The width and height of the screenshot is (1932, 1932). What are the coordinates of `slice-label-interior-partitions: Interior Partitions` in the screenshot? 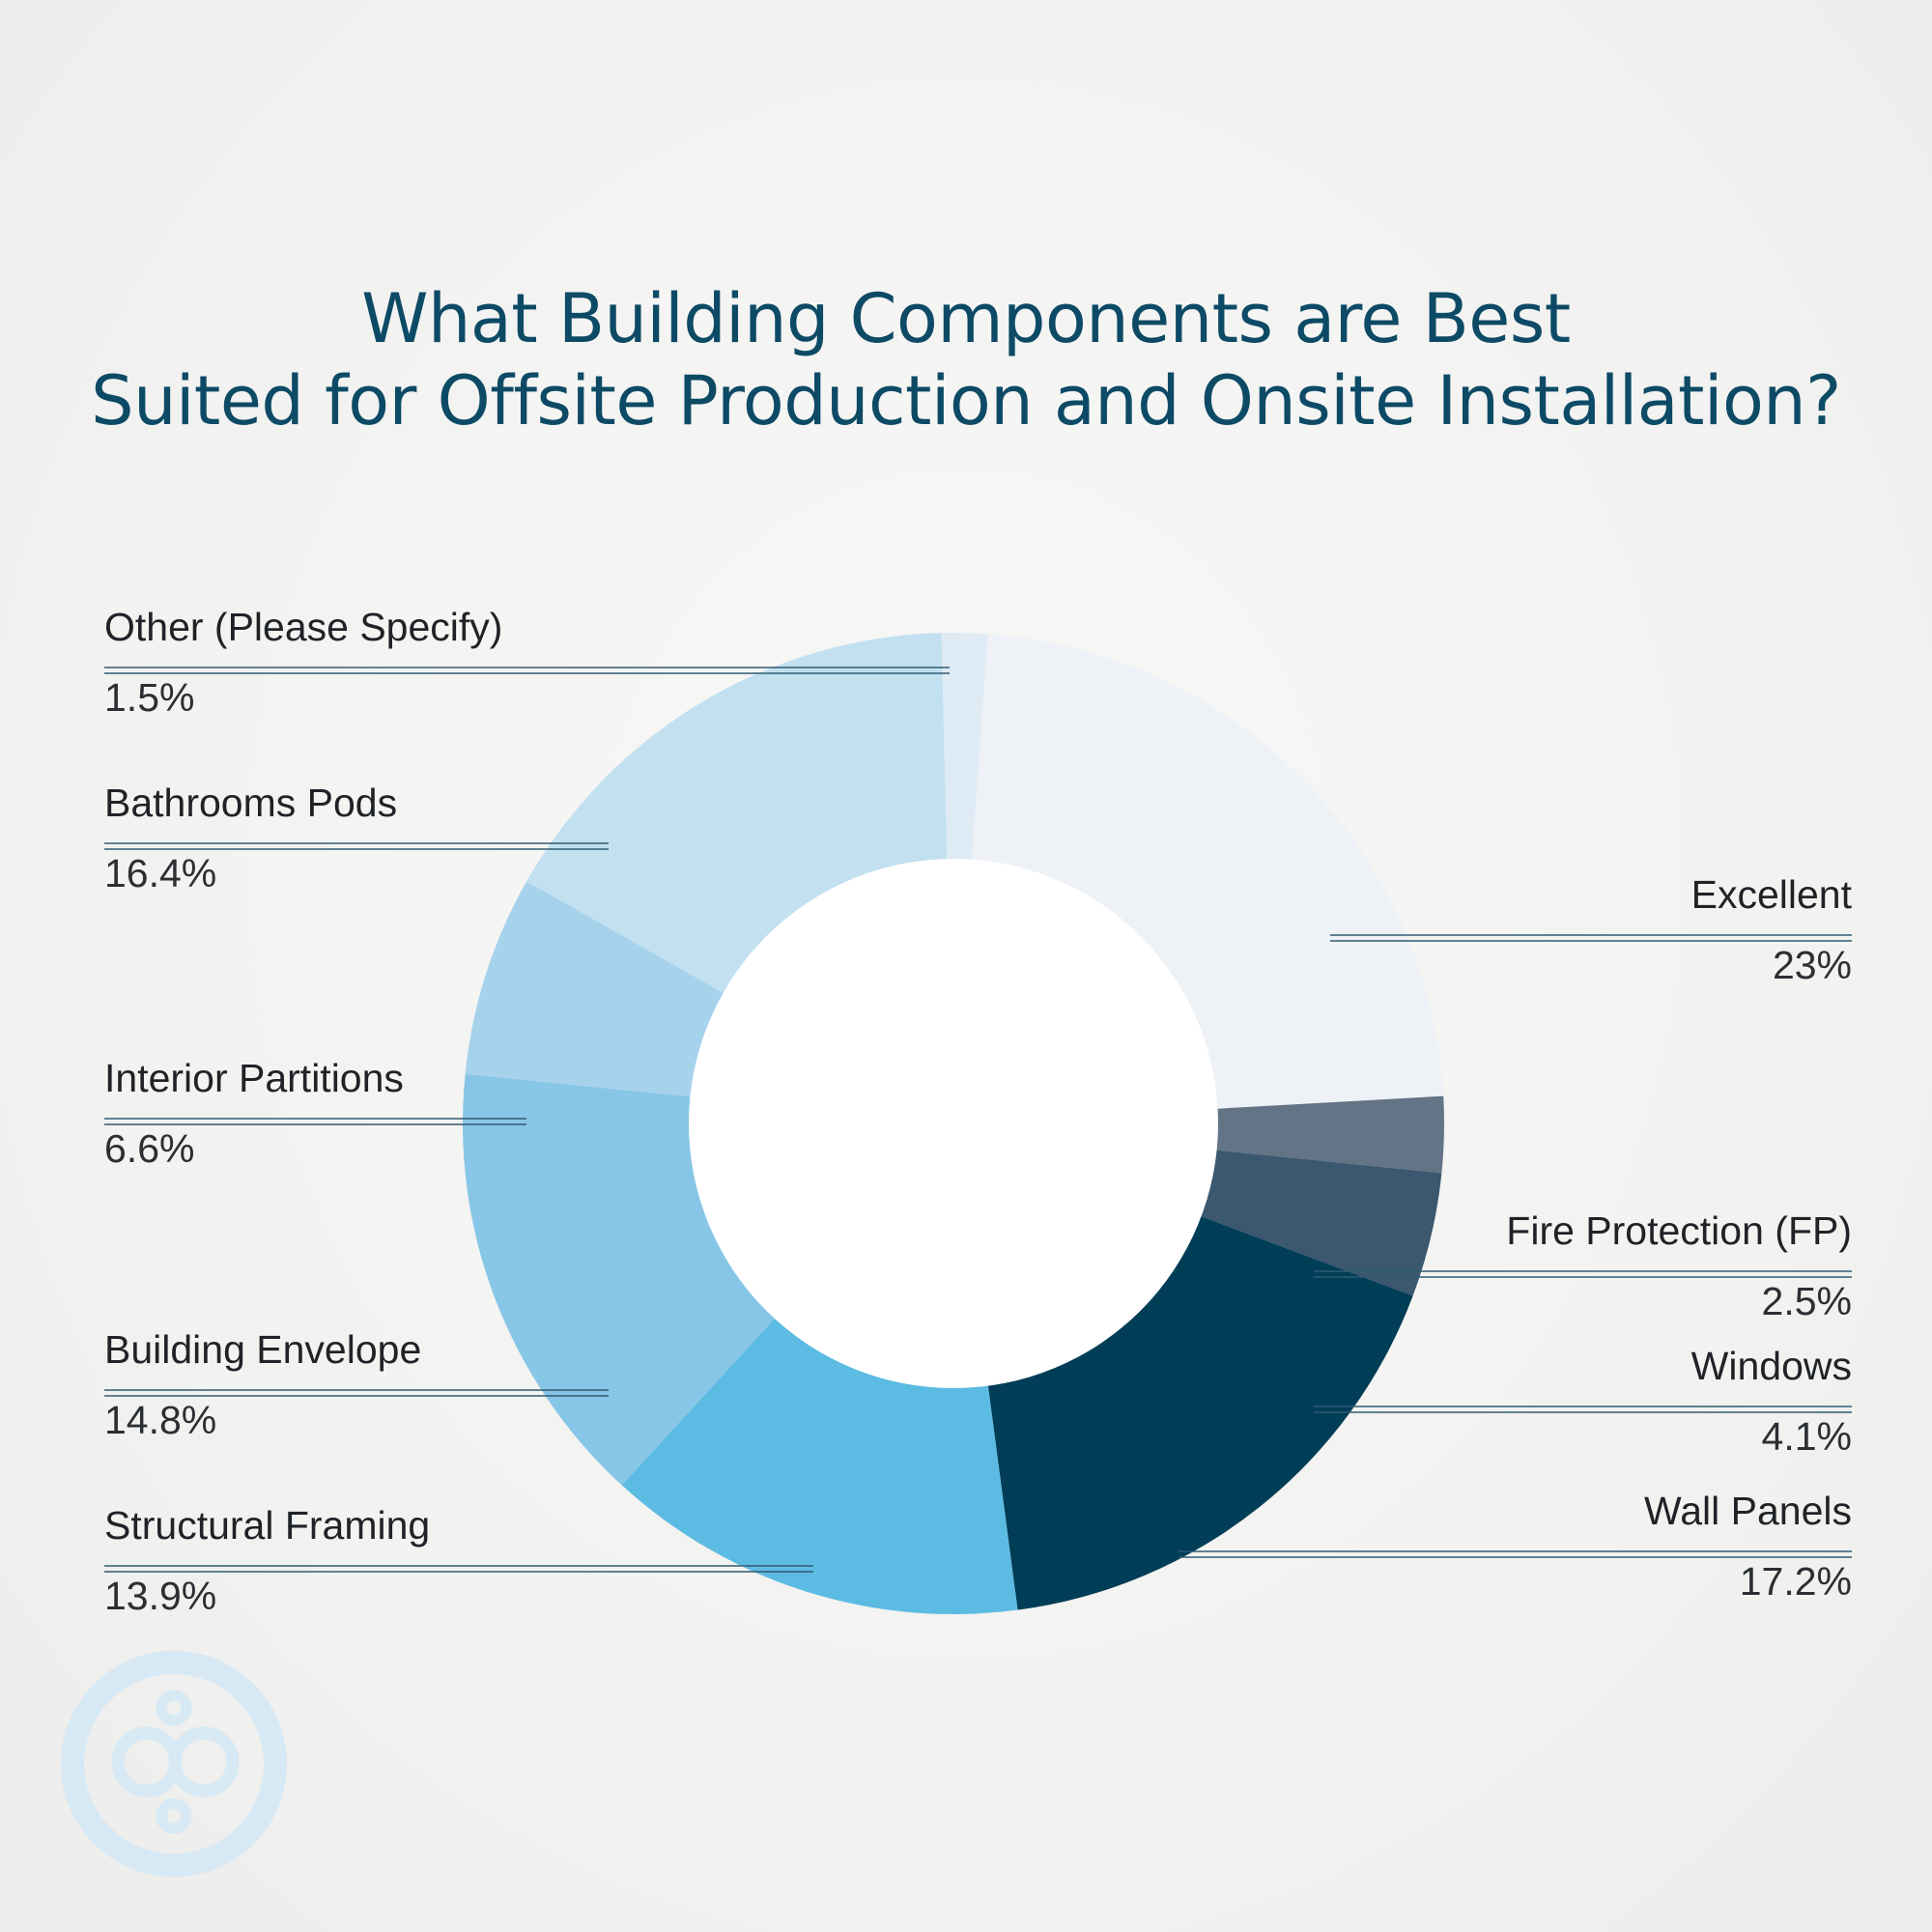 It's located at (254, 1078).